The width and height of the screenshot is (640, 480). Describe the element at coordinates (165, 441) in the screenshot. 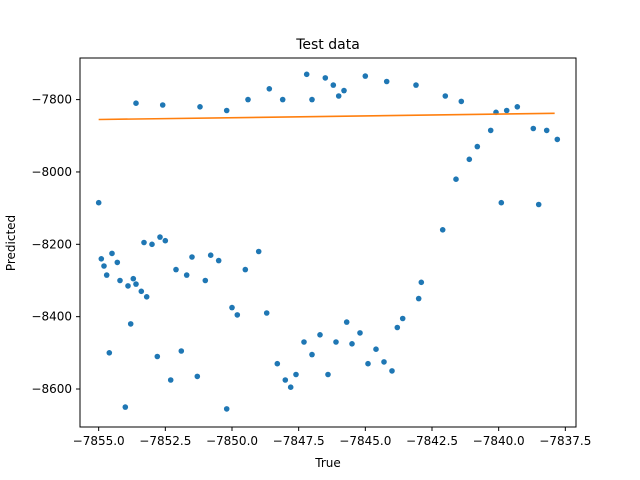

I see `x-tick-label: −7852.5` at that location.